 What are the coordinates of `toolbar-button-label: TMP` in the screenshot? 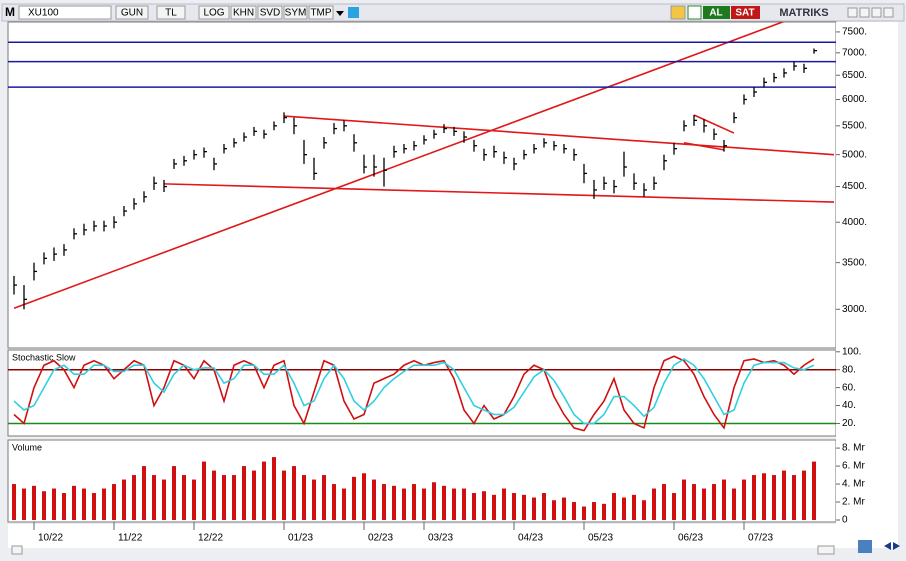 It's located at (320, 13).